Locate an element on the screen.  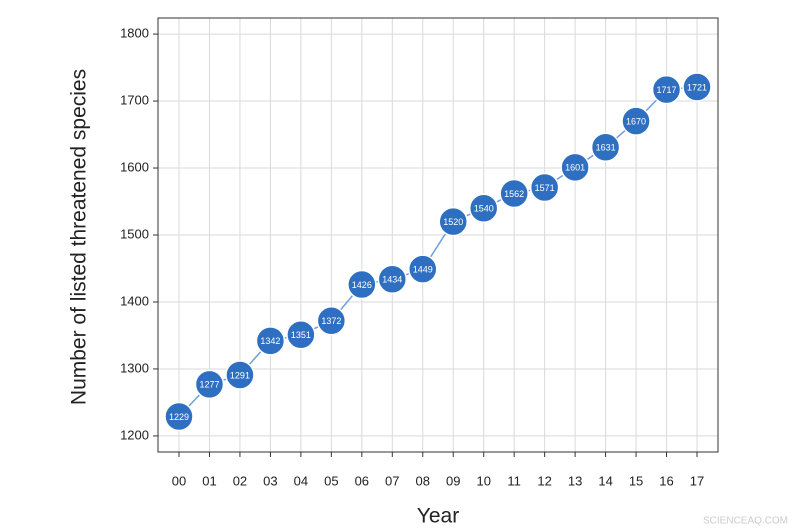
value-label: 1631 is located at coordinates (606, 148).